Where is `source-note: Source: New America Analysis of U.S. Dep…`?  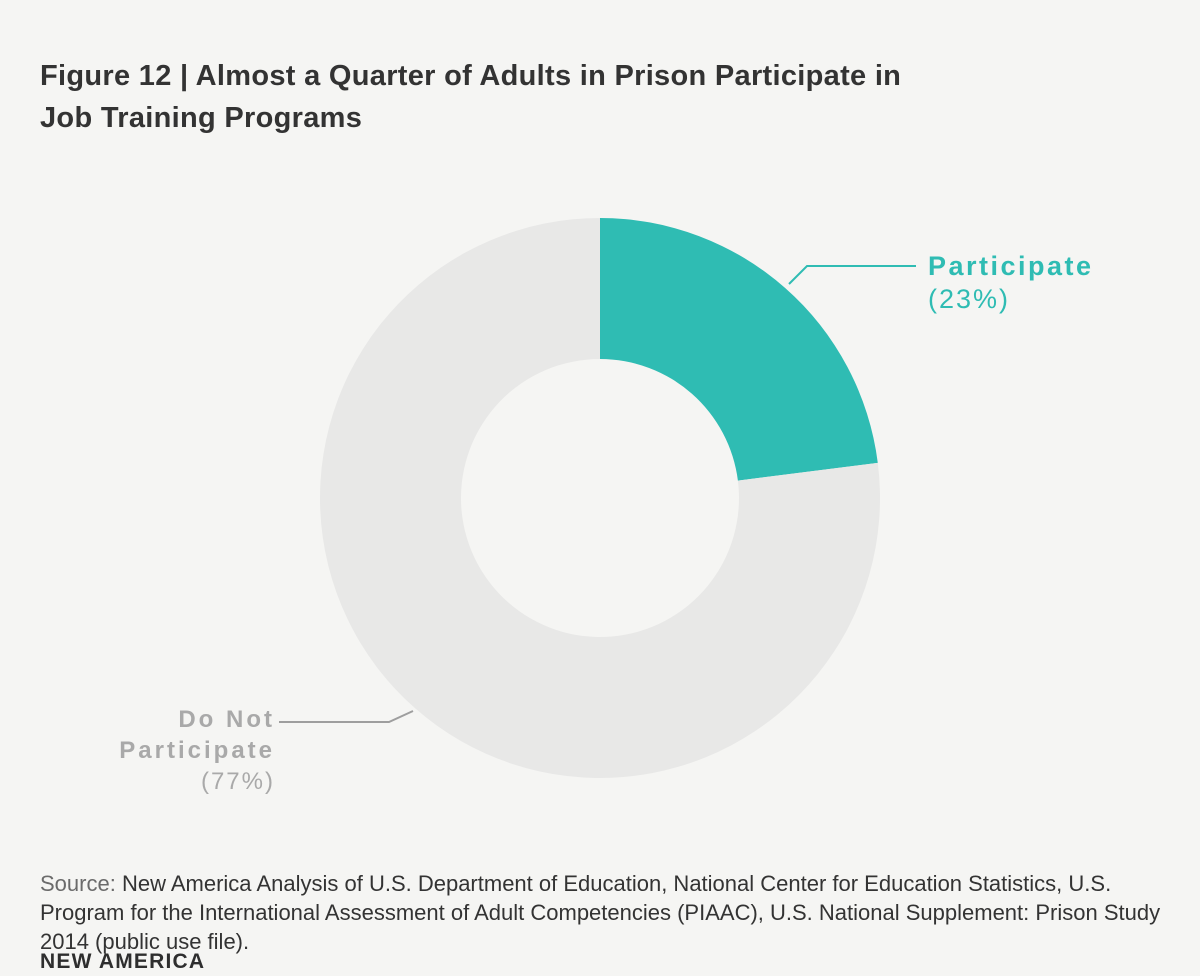 source-note: Source: New America Analysis of U.S. Dep… is located at coordinates (615, 912).